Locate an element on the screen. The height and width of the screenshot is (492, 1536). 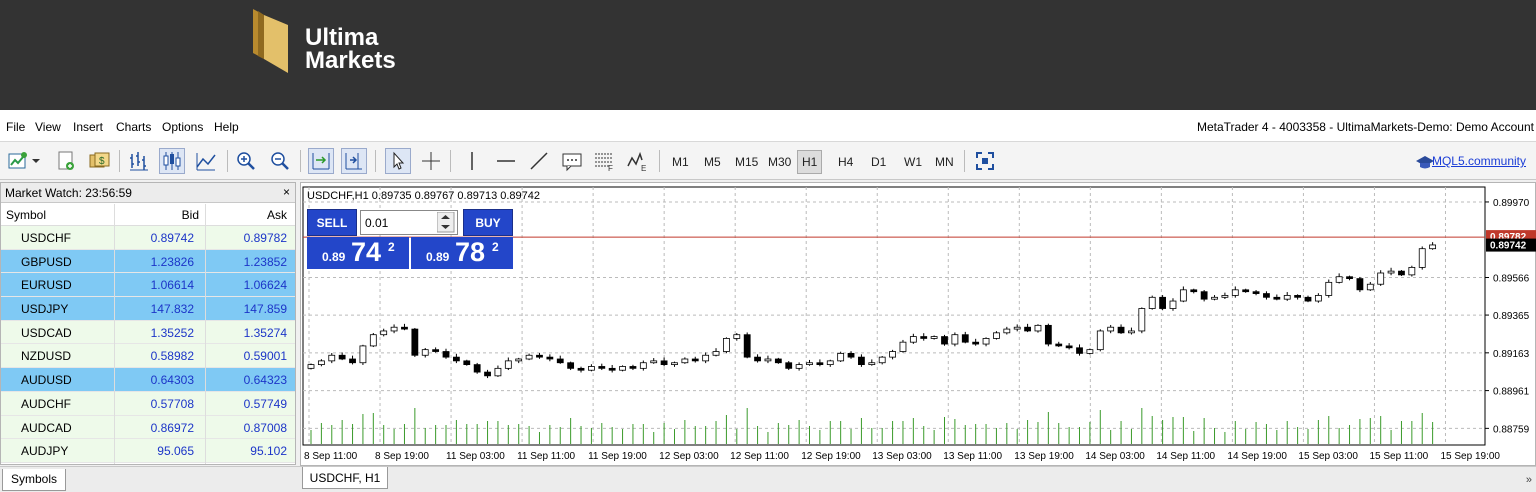
mql5-community-link: MQL5.community is located at coordinates (1478, 161).